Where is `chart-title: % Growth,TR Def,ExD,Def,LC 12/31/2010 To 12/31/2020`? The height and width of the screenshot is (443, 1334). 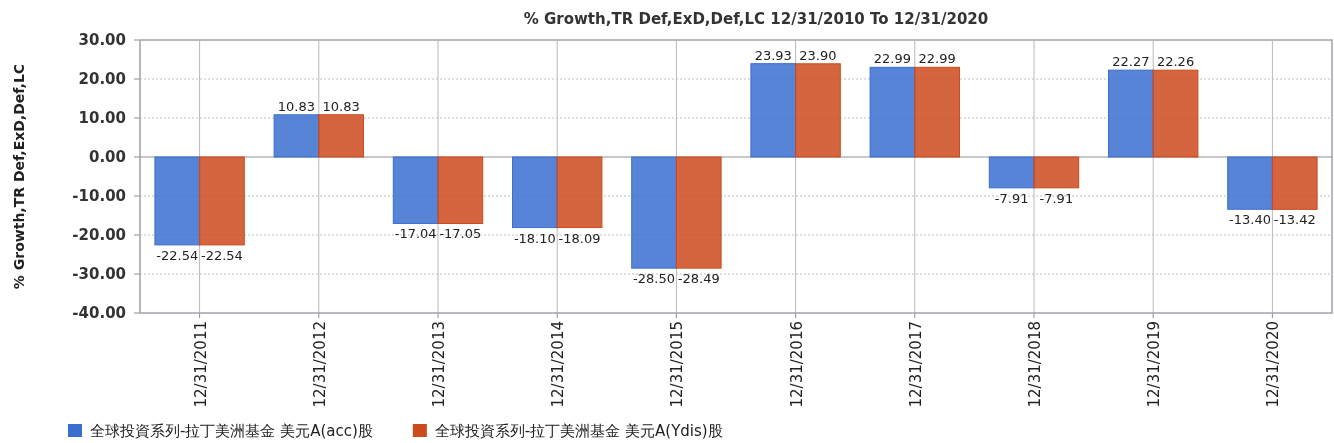
chart-title: % Growth,TR Def,ExD,Def,LC 12/31/2010 To 12/31/2020 is located at coordinates (756, 19).